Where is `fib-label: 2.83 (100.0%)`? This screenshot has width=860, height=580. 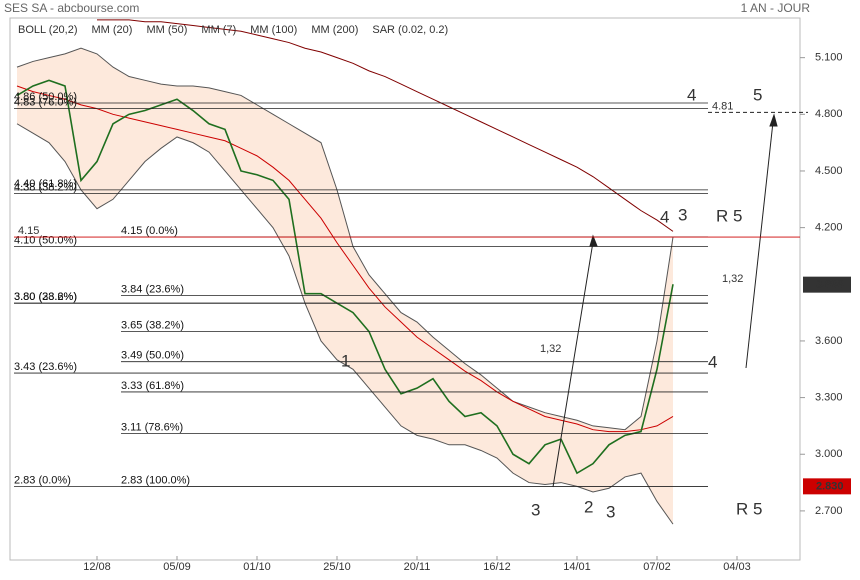
fib-label: 2.83 (100.0%) is located at coordinates (155, 480).